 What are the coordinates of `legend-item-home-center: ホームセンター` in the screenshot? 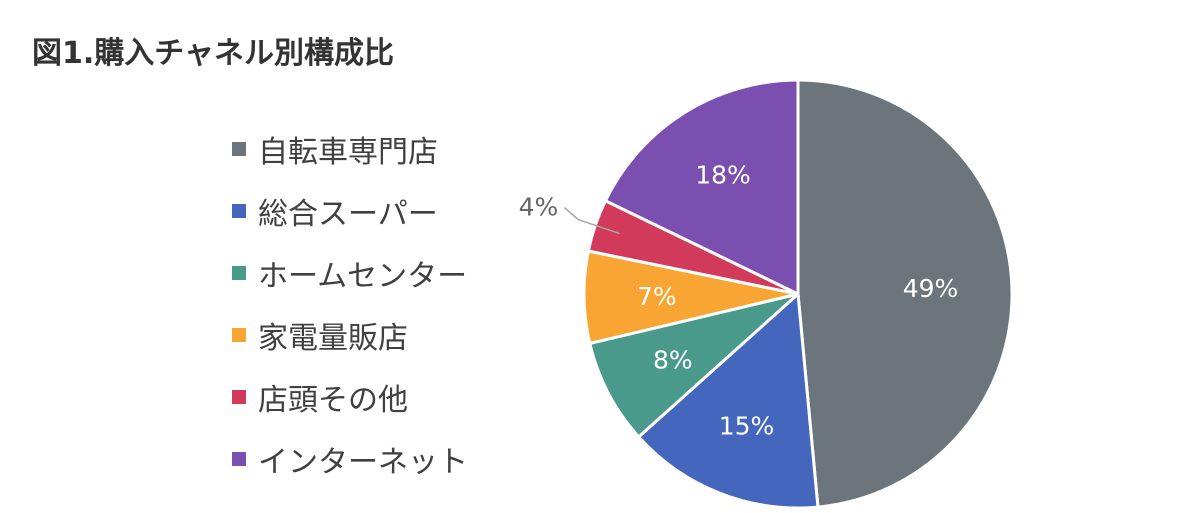 It's located at (350, 273).